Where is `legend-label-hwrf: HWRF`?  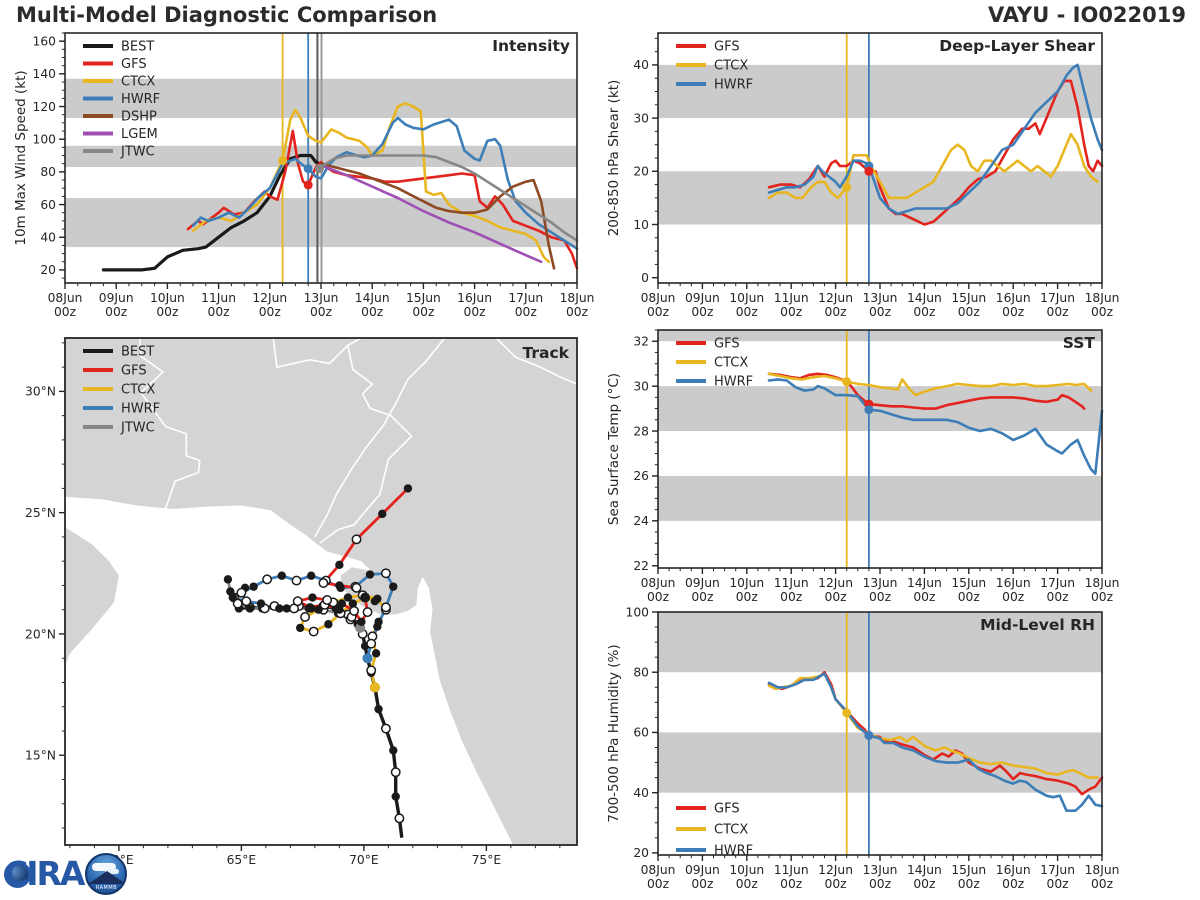
legend-label-hwrf: HWRF is located at coordinates (733, 85).